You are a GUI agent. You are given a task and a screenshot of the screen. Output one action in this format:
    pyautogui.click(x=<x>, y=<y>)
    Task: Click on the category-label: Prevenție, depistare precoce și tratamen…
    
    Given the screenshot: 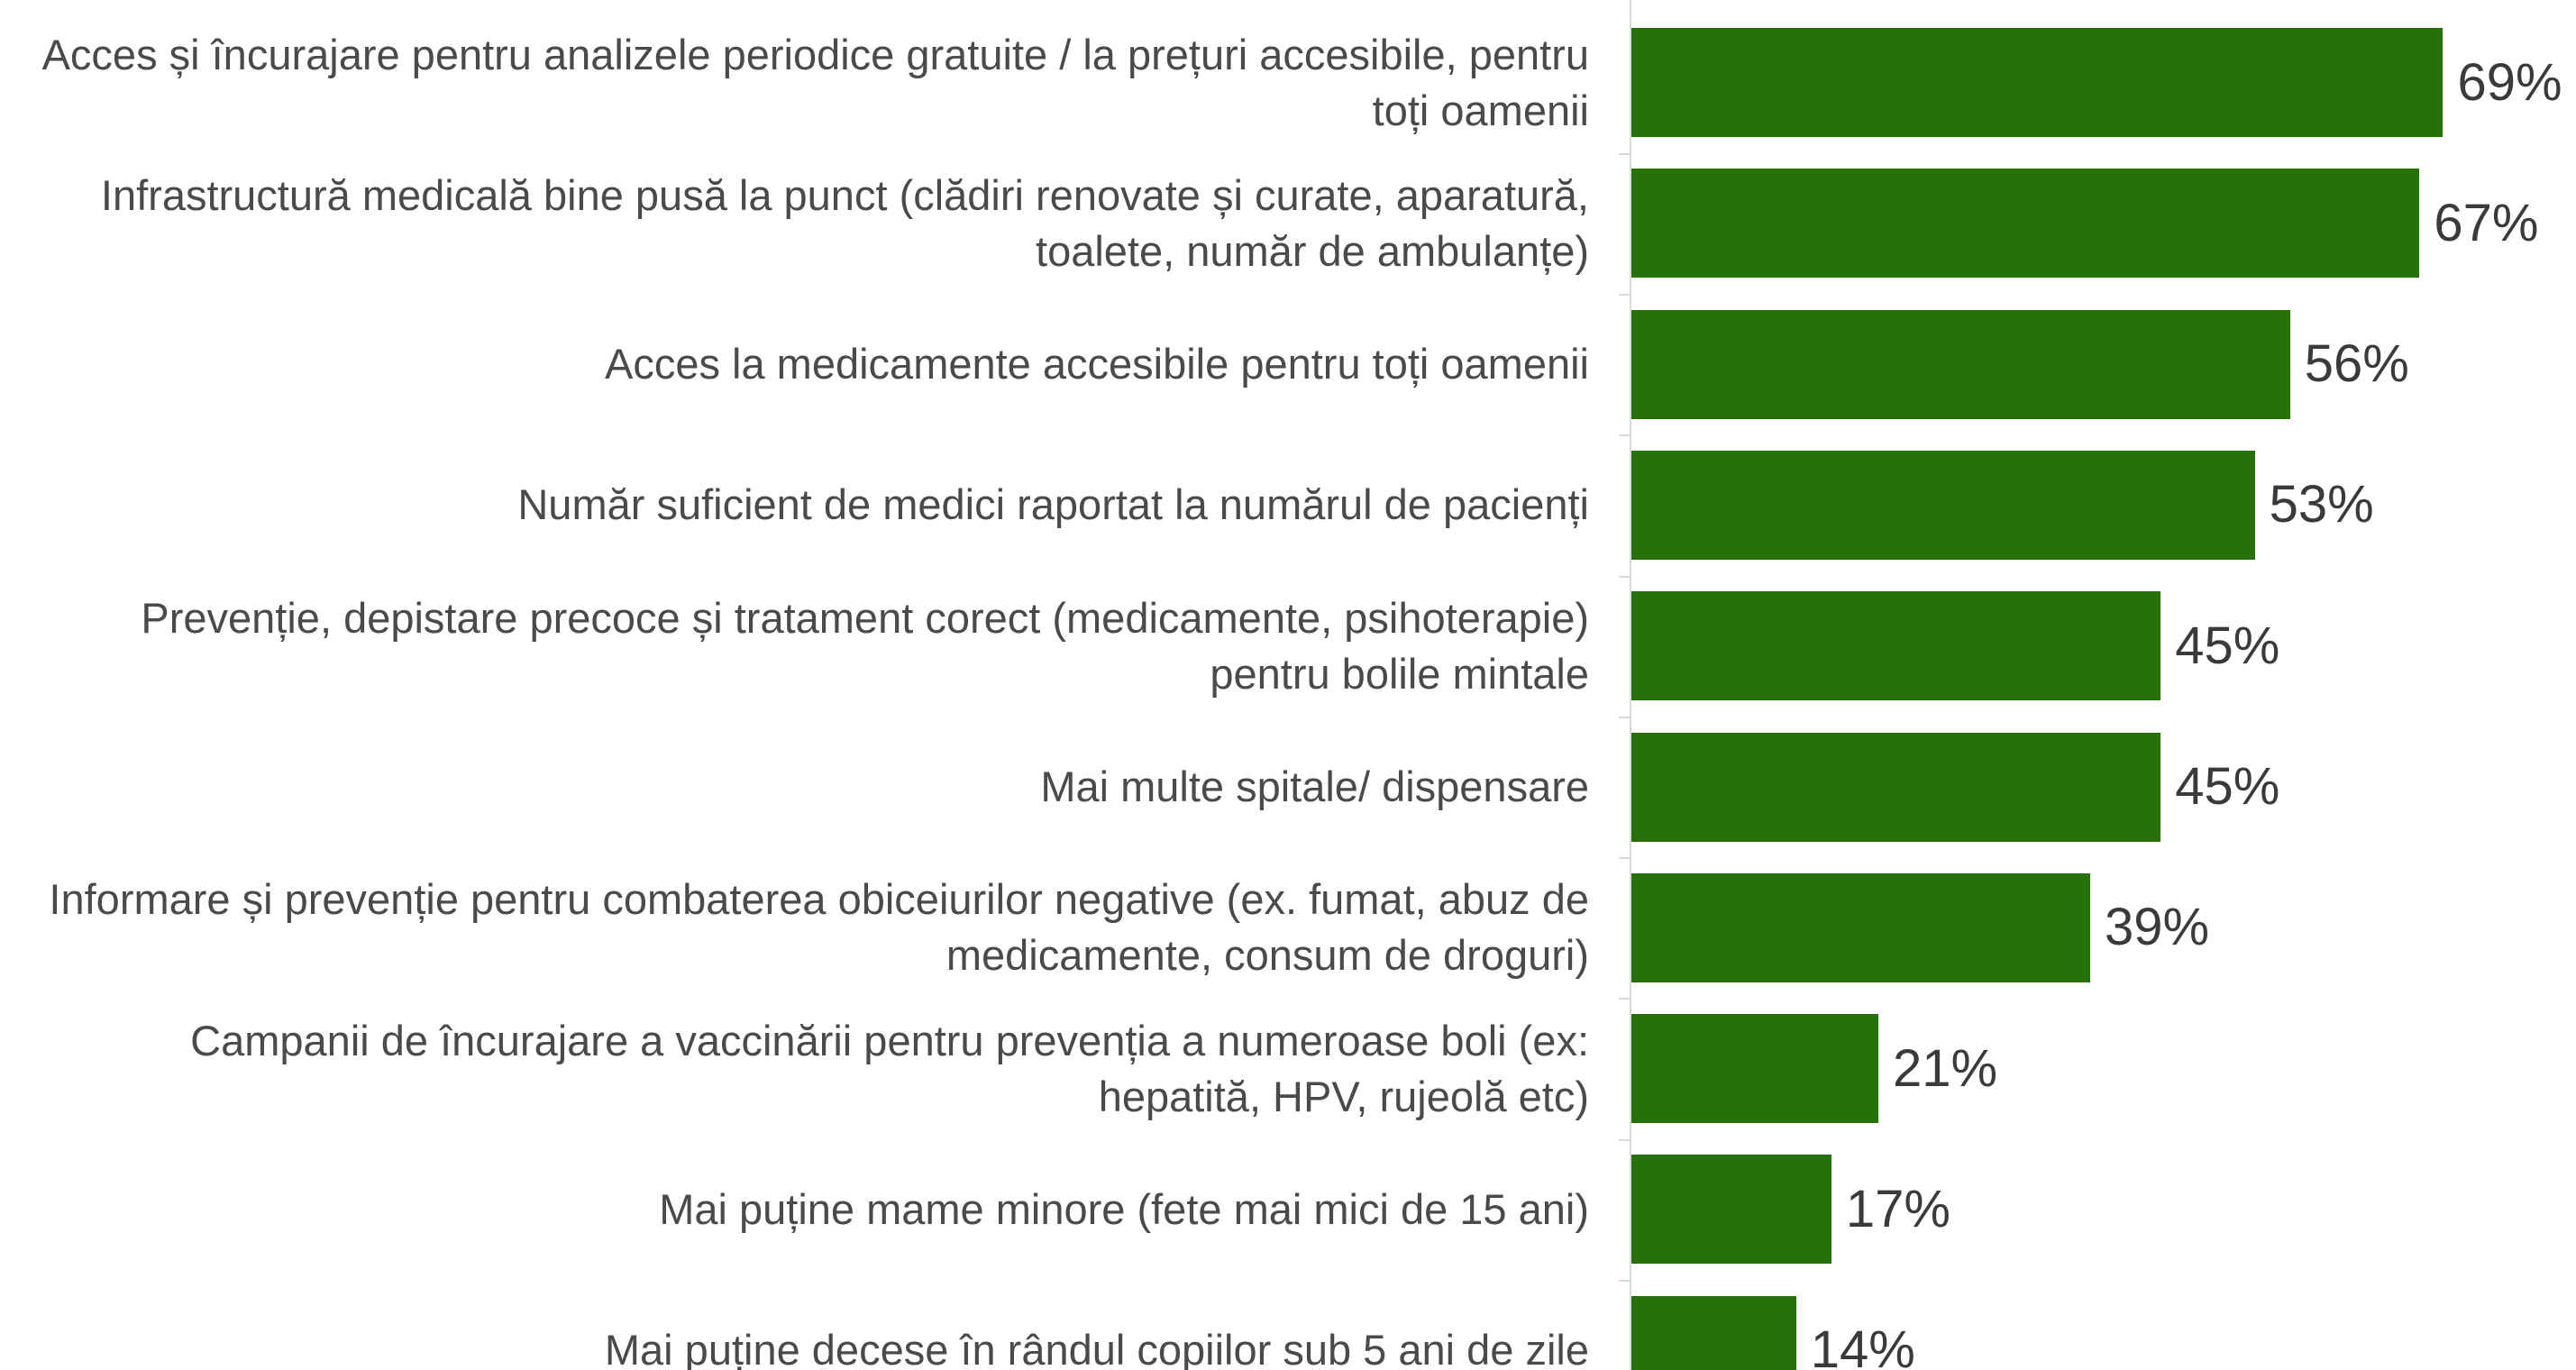 What is the action you would take?
    pyautogui.click(x=865, y=645)
    